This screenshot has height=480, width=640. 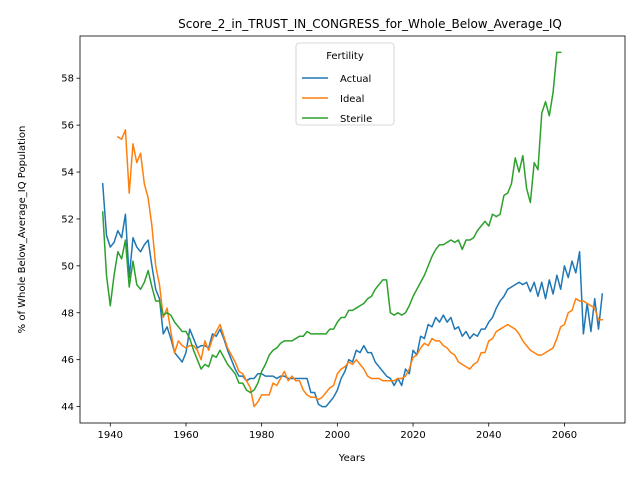 I want to click on legend-title: Fertility, so click(x=345, y=56).